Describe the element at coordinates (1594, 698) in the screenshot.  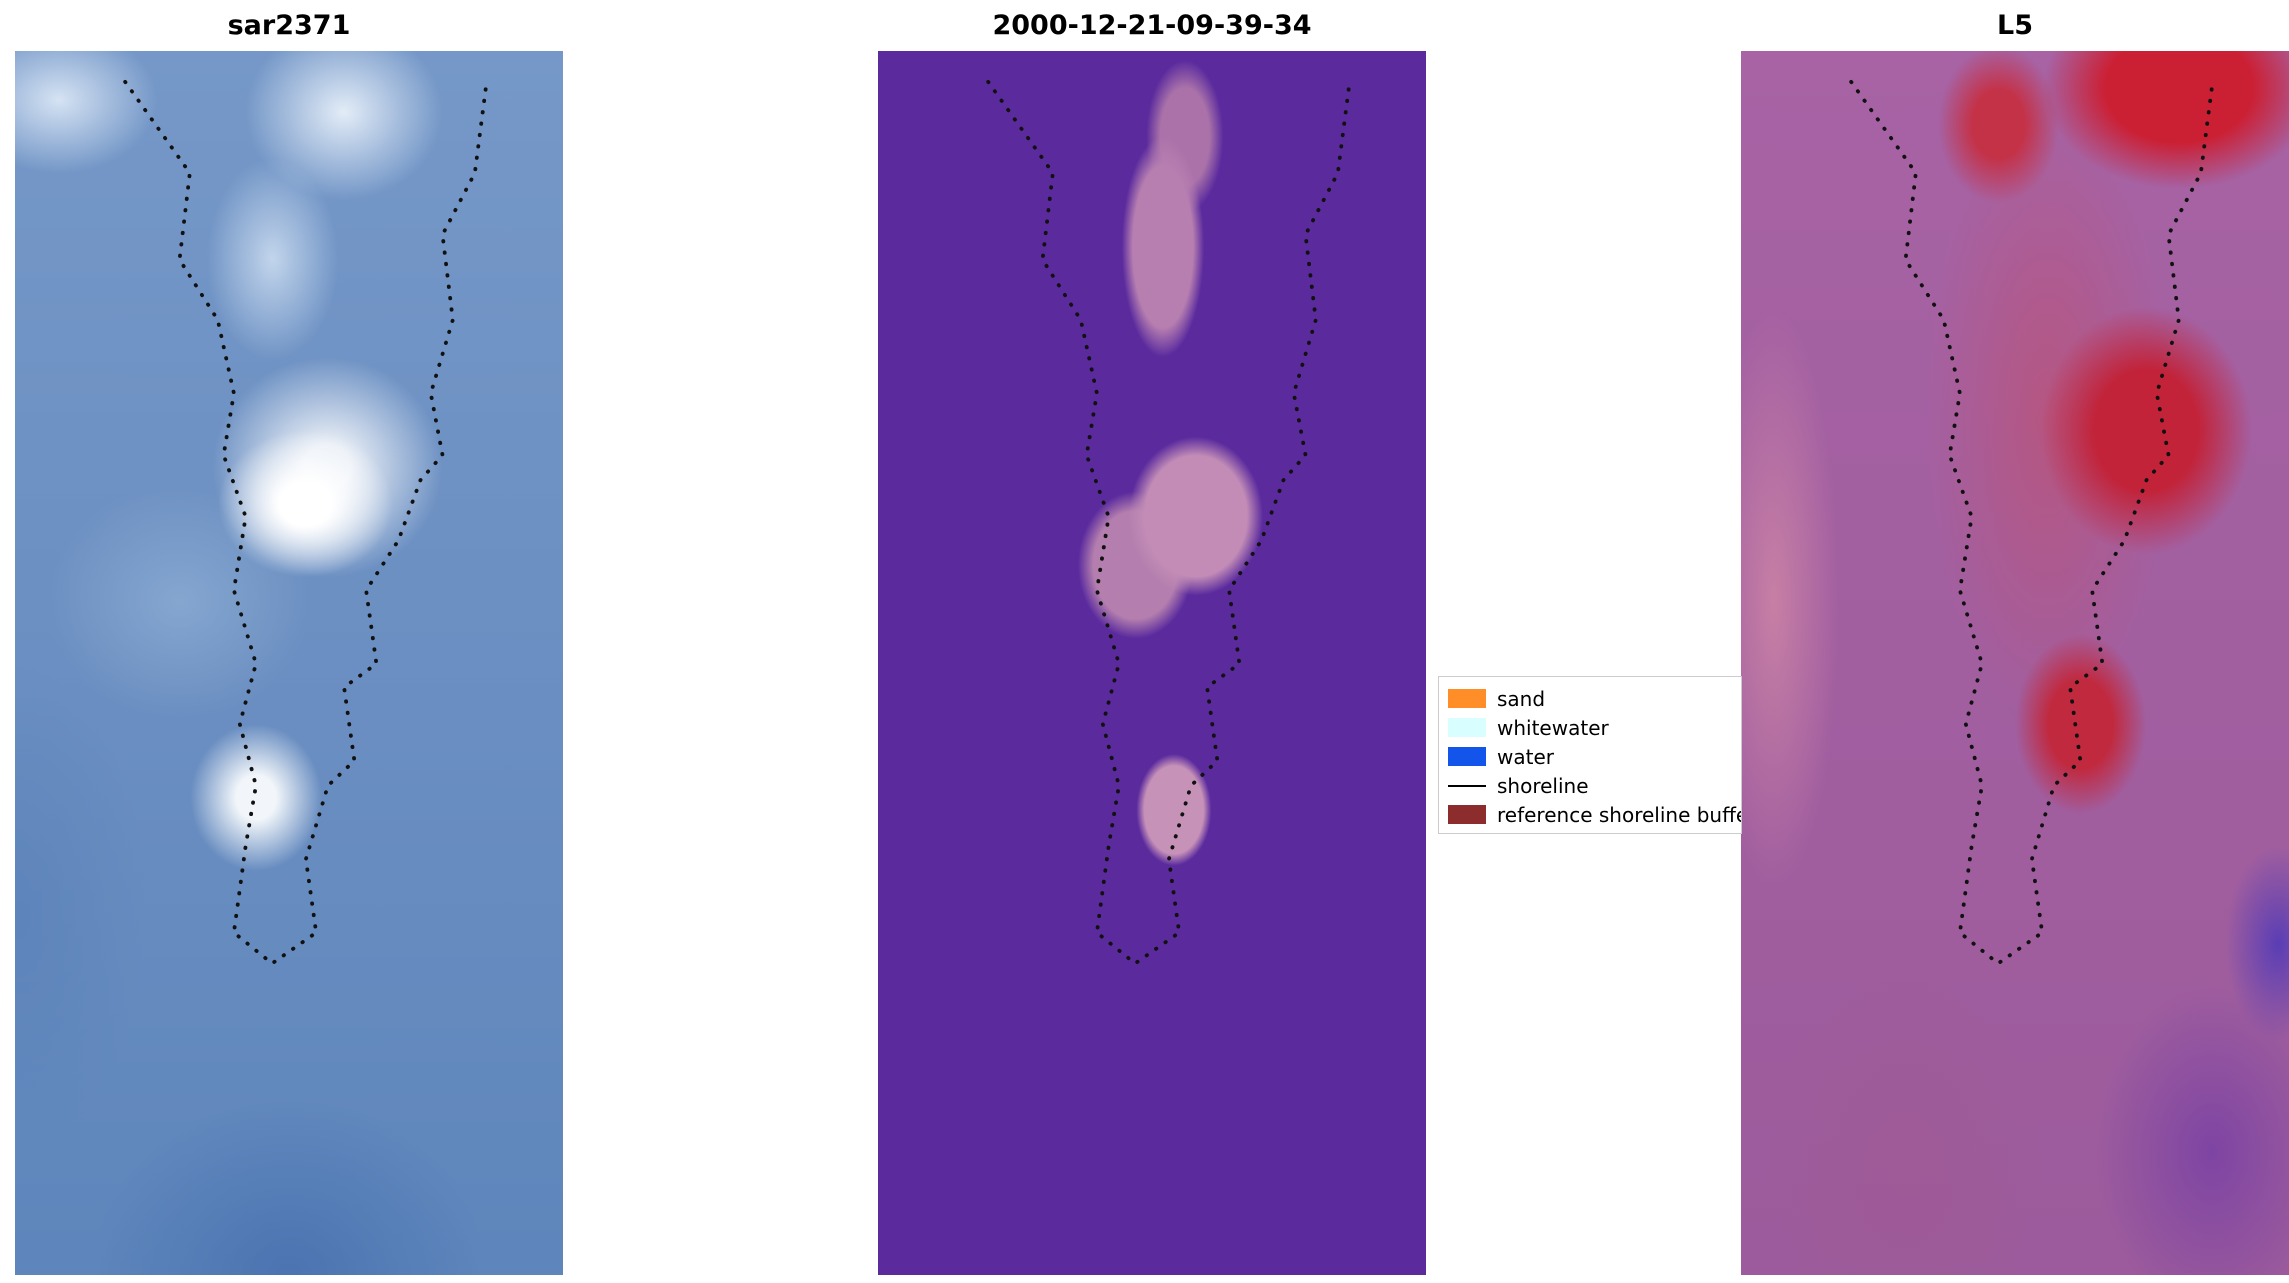
I see `legend-item: sand` at that location.